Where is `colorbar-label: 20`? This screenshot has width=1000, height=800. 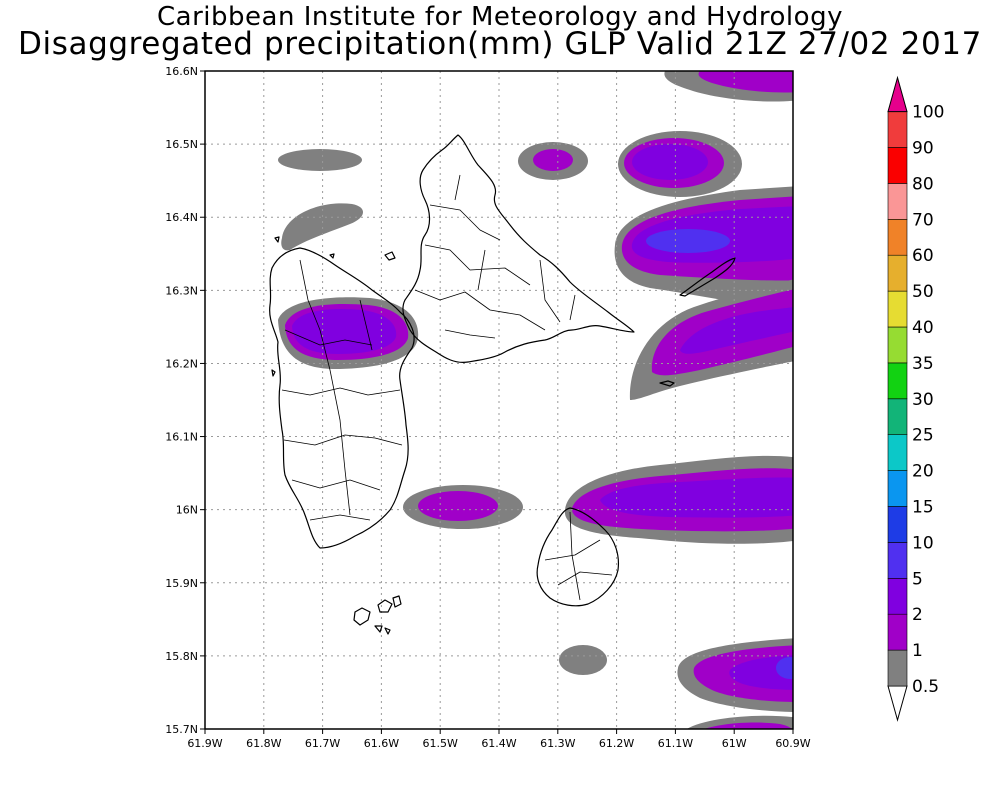 colorbar-label: 20 is located at coordinates (923, 472).